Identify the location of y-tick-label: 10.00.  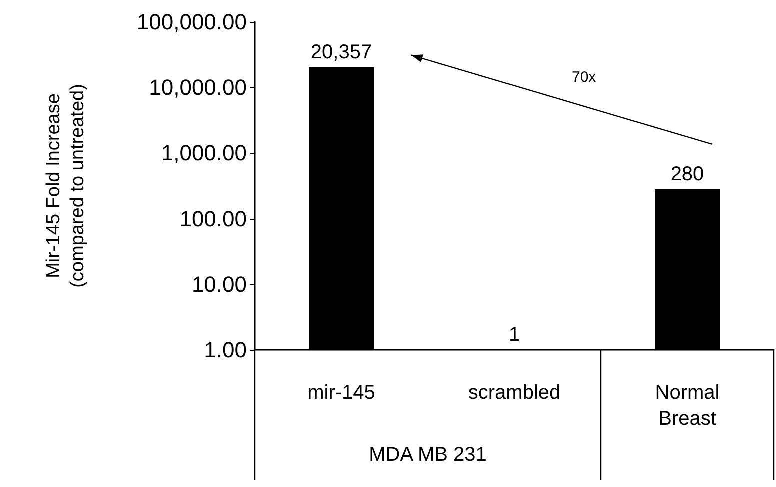
(219, 284).